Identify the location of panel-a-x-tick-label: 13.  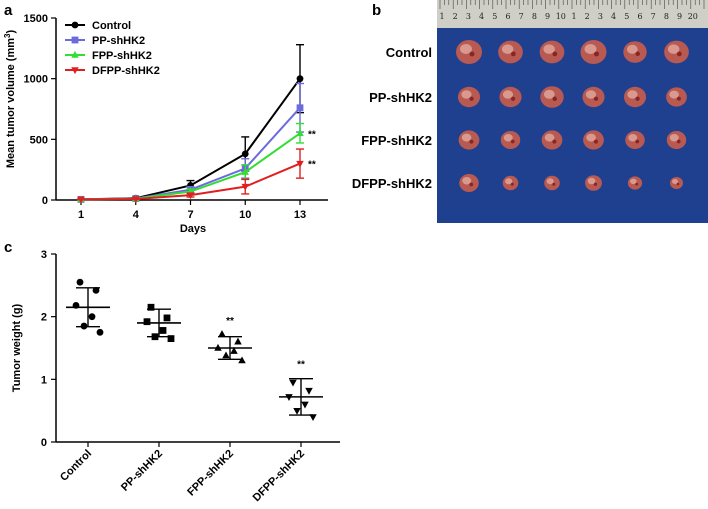
(300, 215).